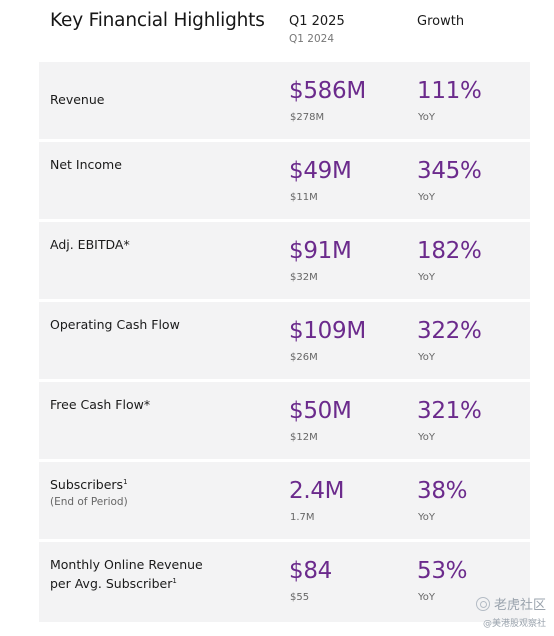 Image resolution: width=554 pixels, height=636 pixels. Describe the element at coordinates (157, 20) in the screenshot. I see `page-title: Key Financial Highlights` at that location.